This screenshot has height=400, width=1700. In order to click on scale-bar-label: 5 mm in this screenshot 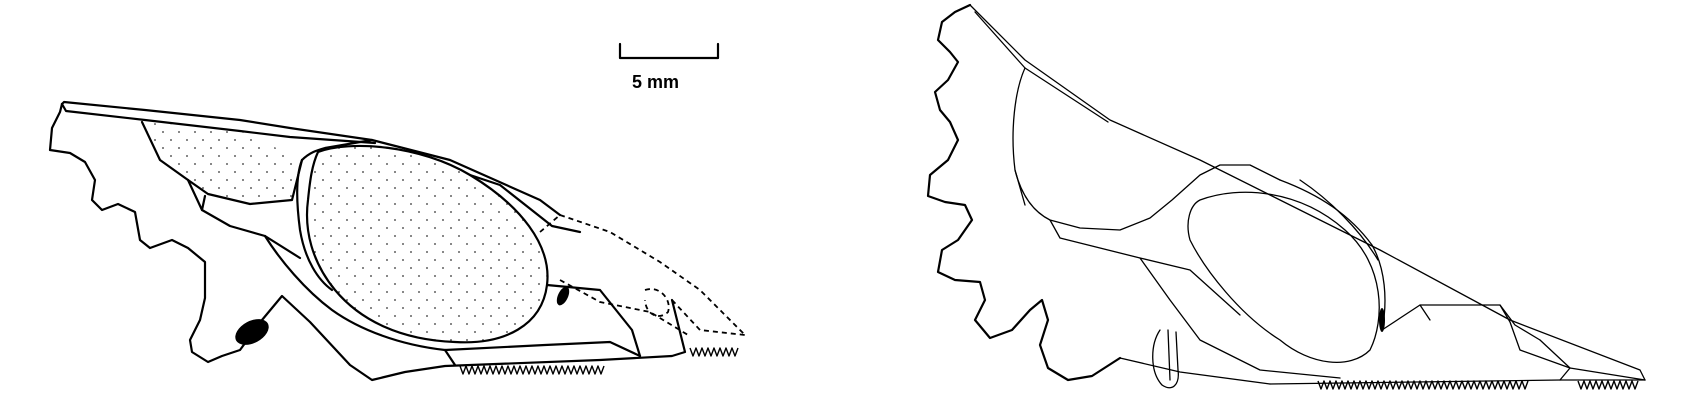, I will do `click(655, 82)`.